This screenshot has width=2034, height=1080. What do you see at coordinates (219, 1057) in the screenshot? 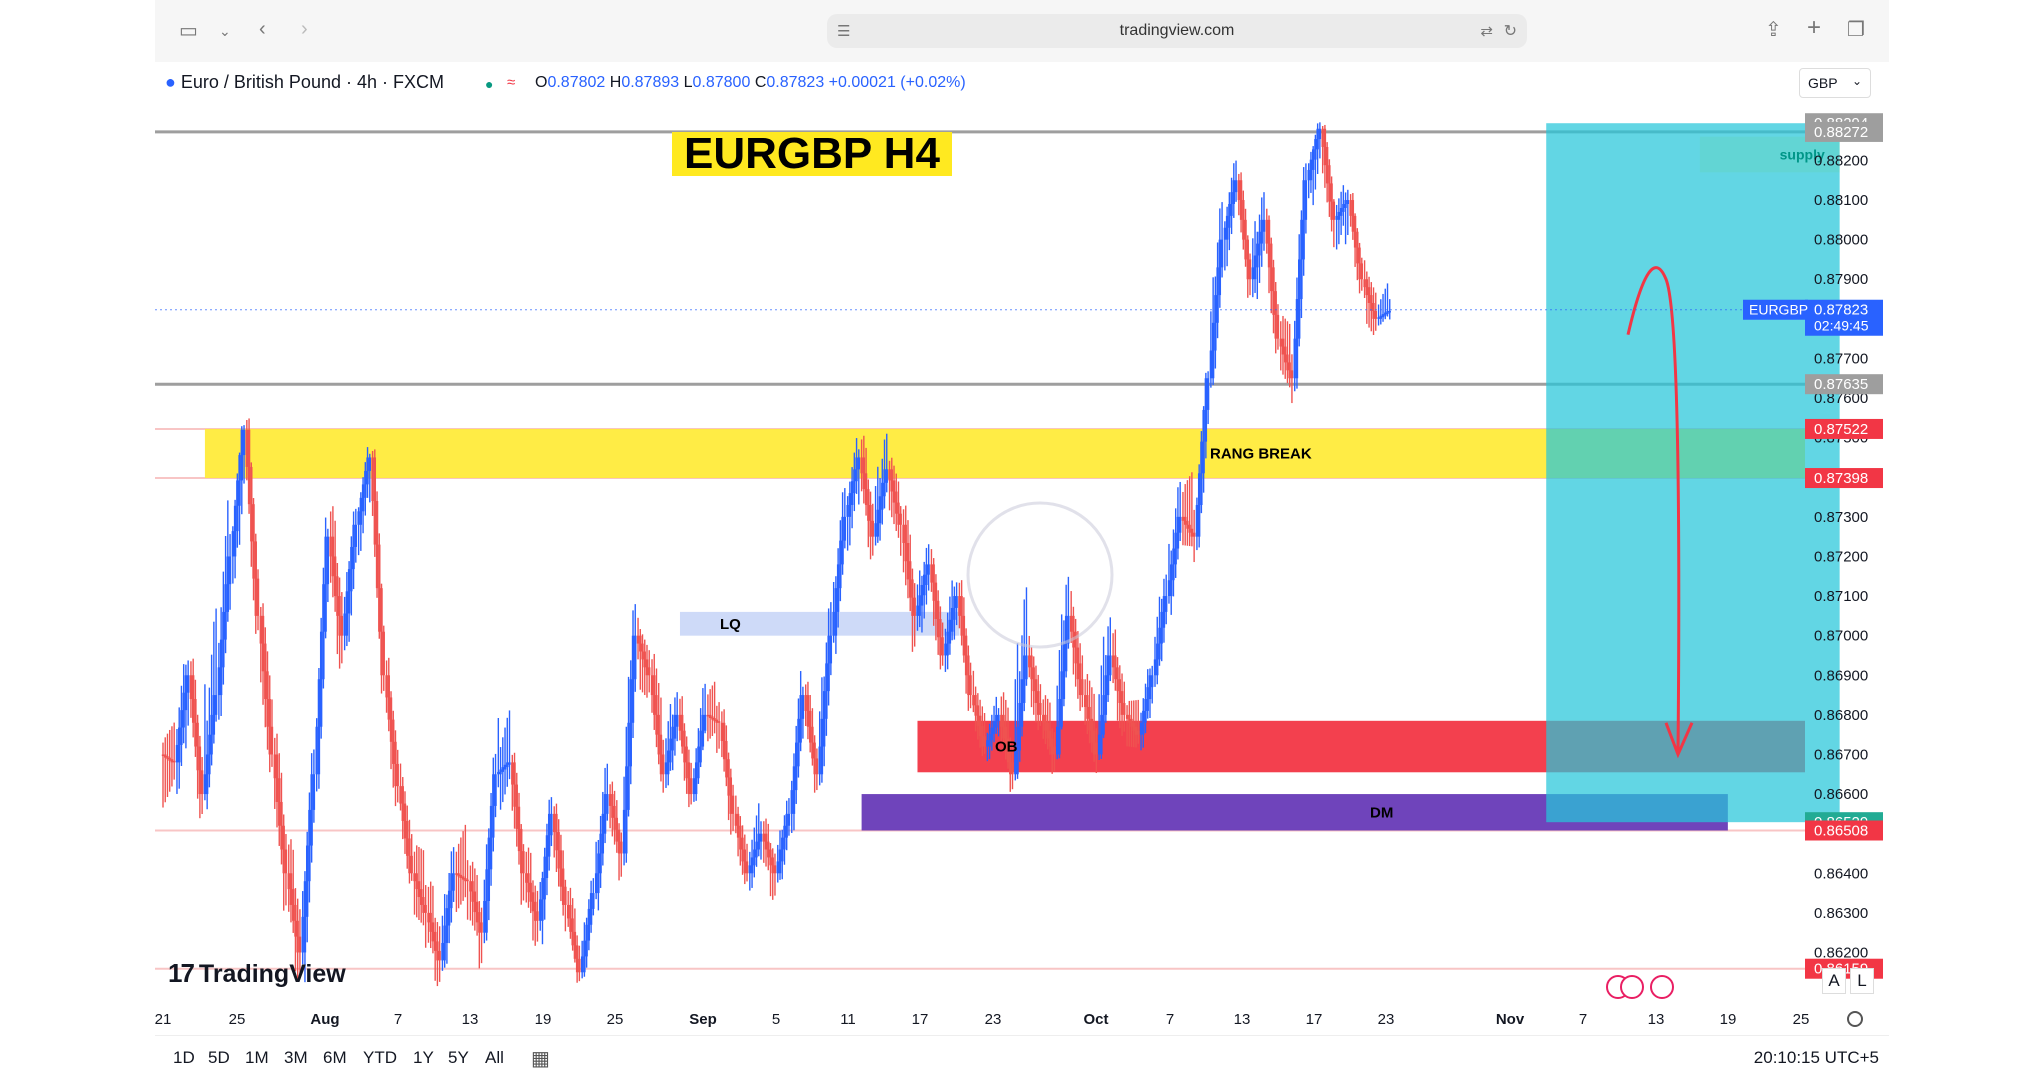
I see `range-5d: 5D` at bounding box center [219, 1057].